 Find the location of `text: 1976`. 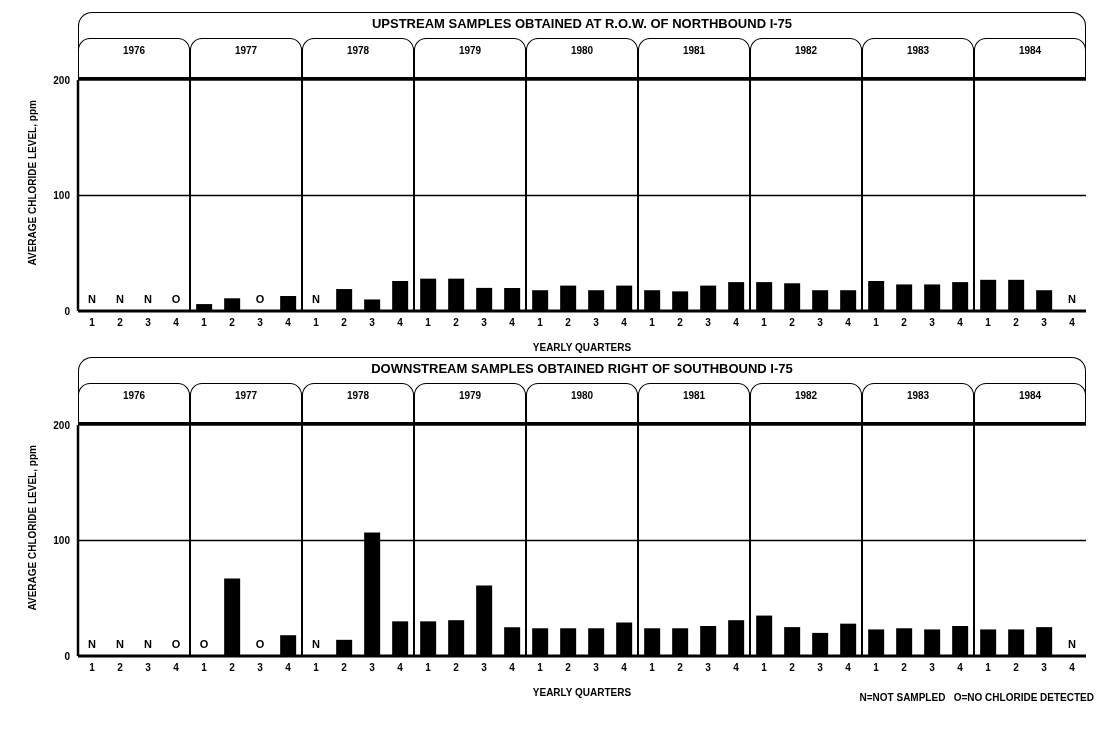

text: 1976 is located at coordinates (134, 59).